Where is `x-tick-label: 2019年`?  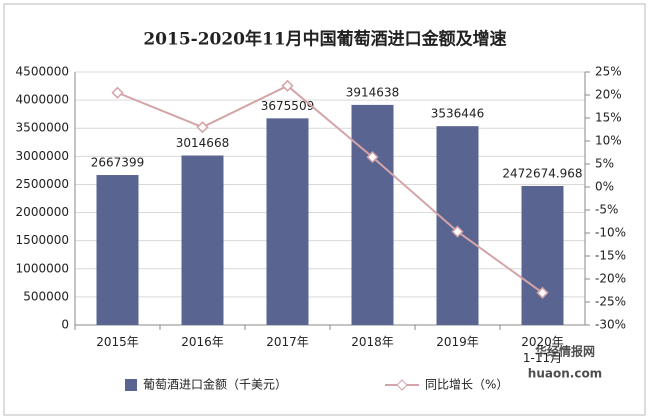 x-tick-label: 2019年 is located at coordinates (457, 342).